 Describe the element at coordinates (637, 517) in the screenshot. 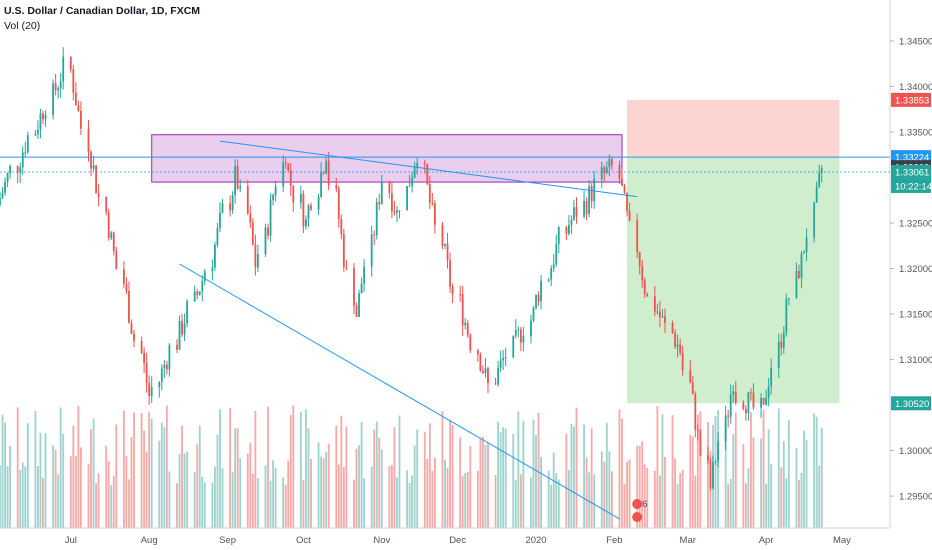

I see `event-flag-icon` at that location.